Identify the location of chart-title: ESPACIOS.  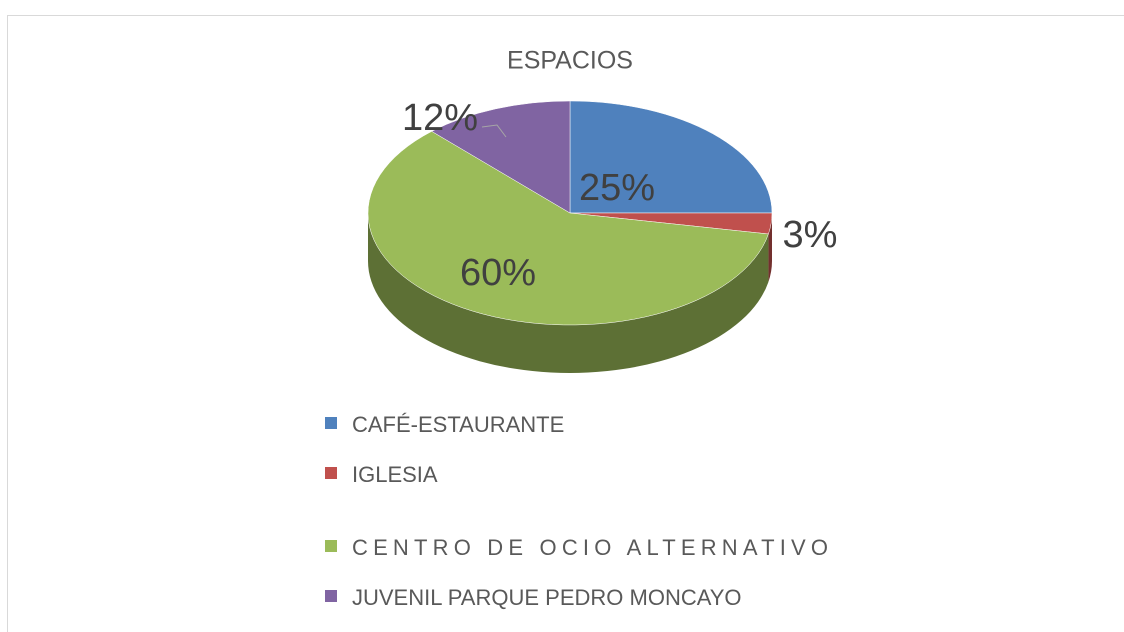
(570, 61).